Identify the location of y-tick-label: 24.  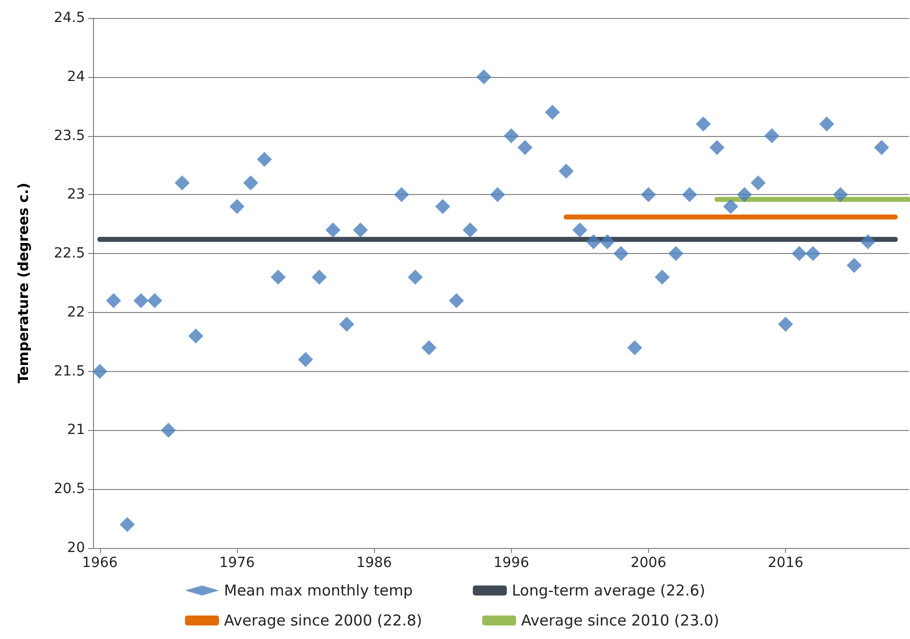
(76, 76).